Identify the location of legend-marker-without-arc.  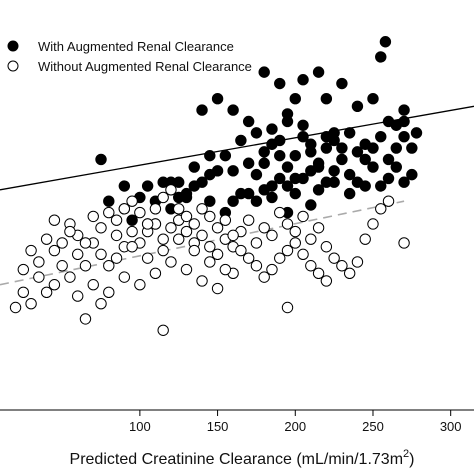
(13, 66).